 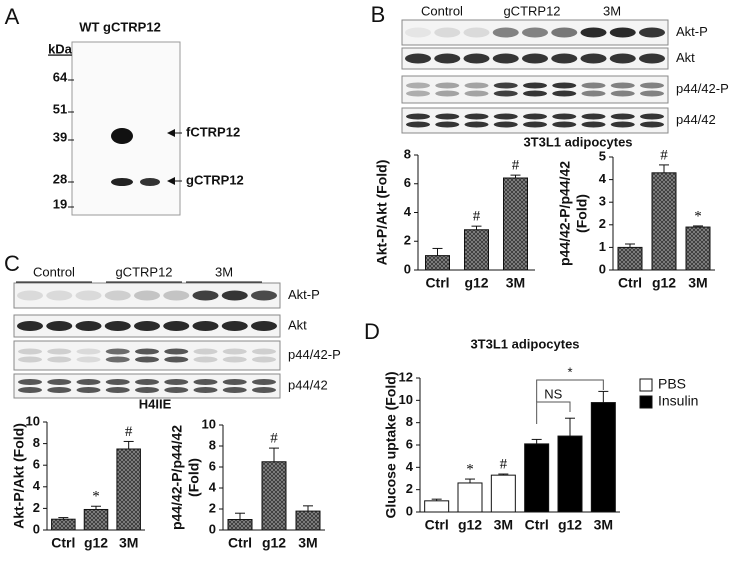 I want to click on kda-label: kDa, so click(x=60, y=48).